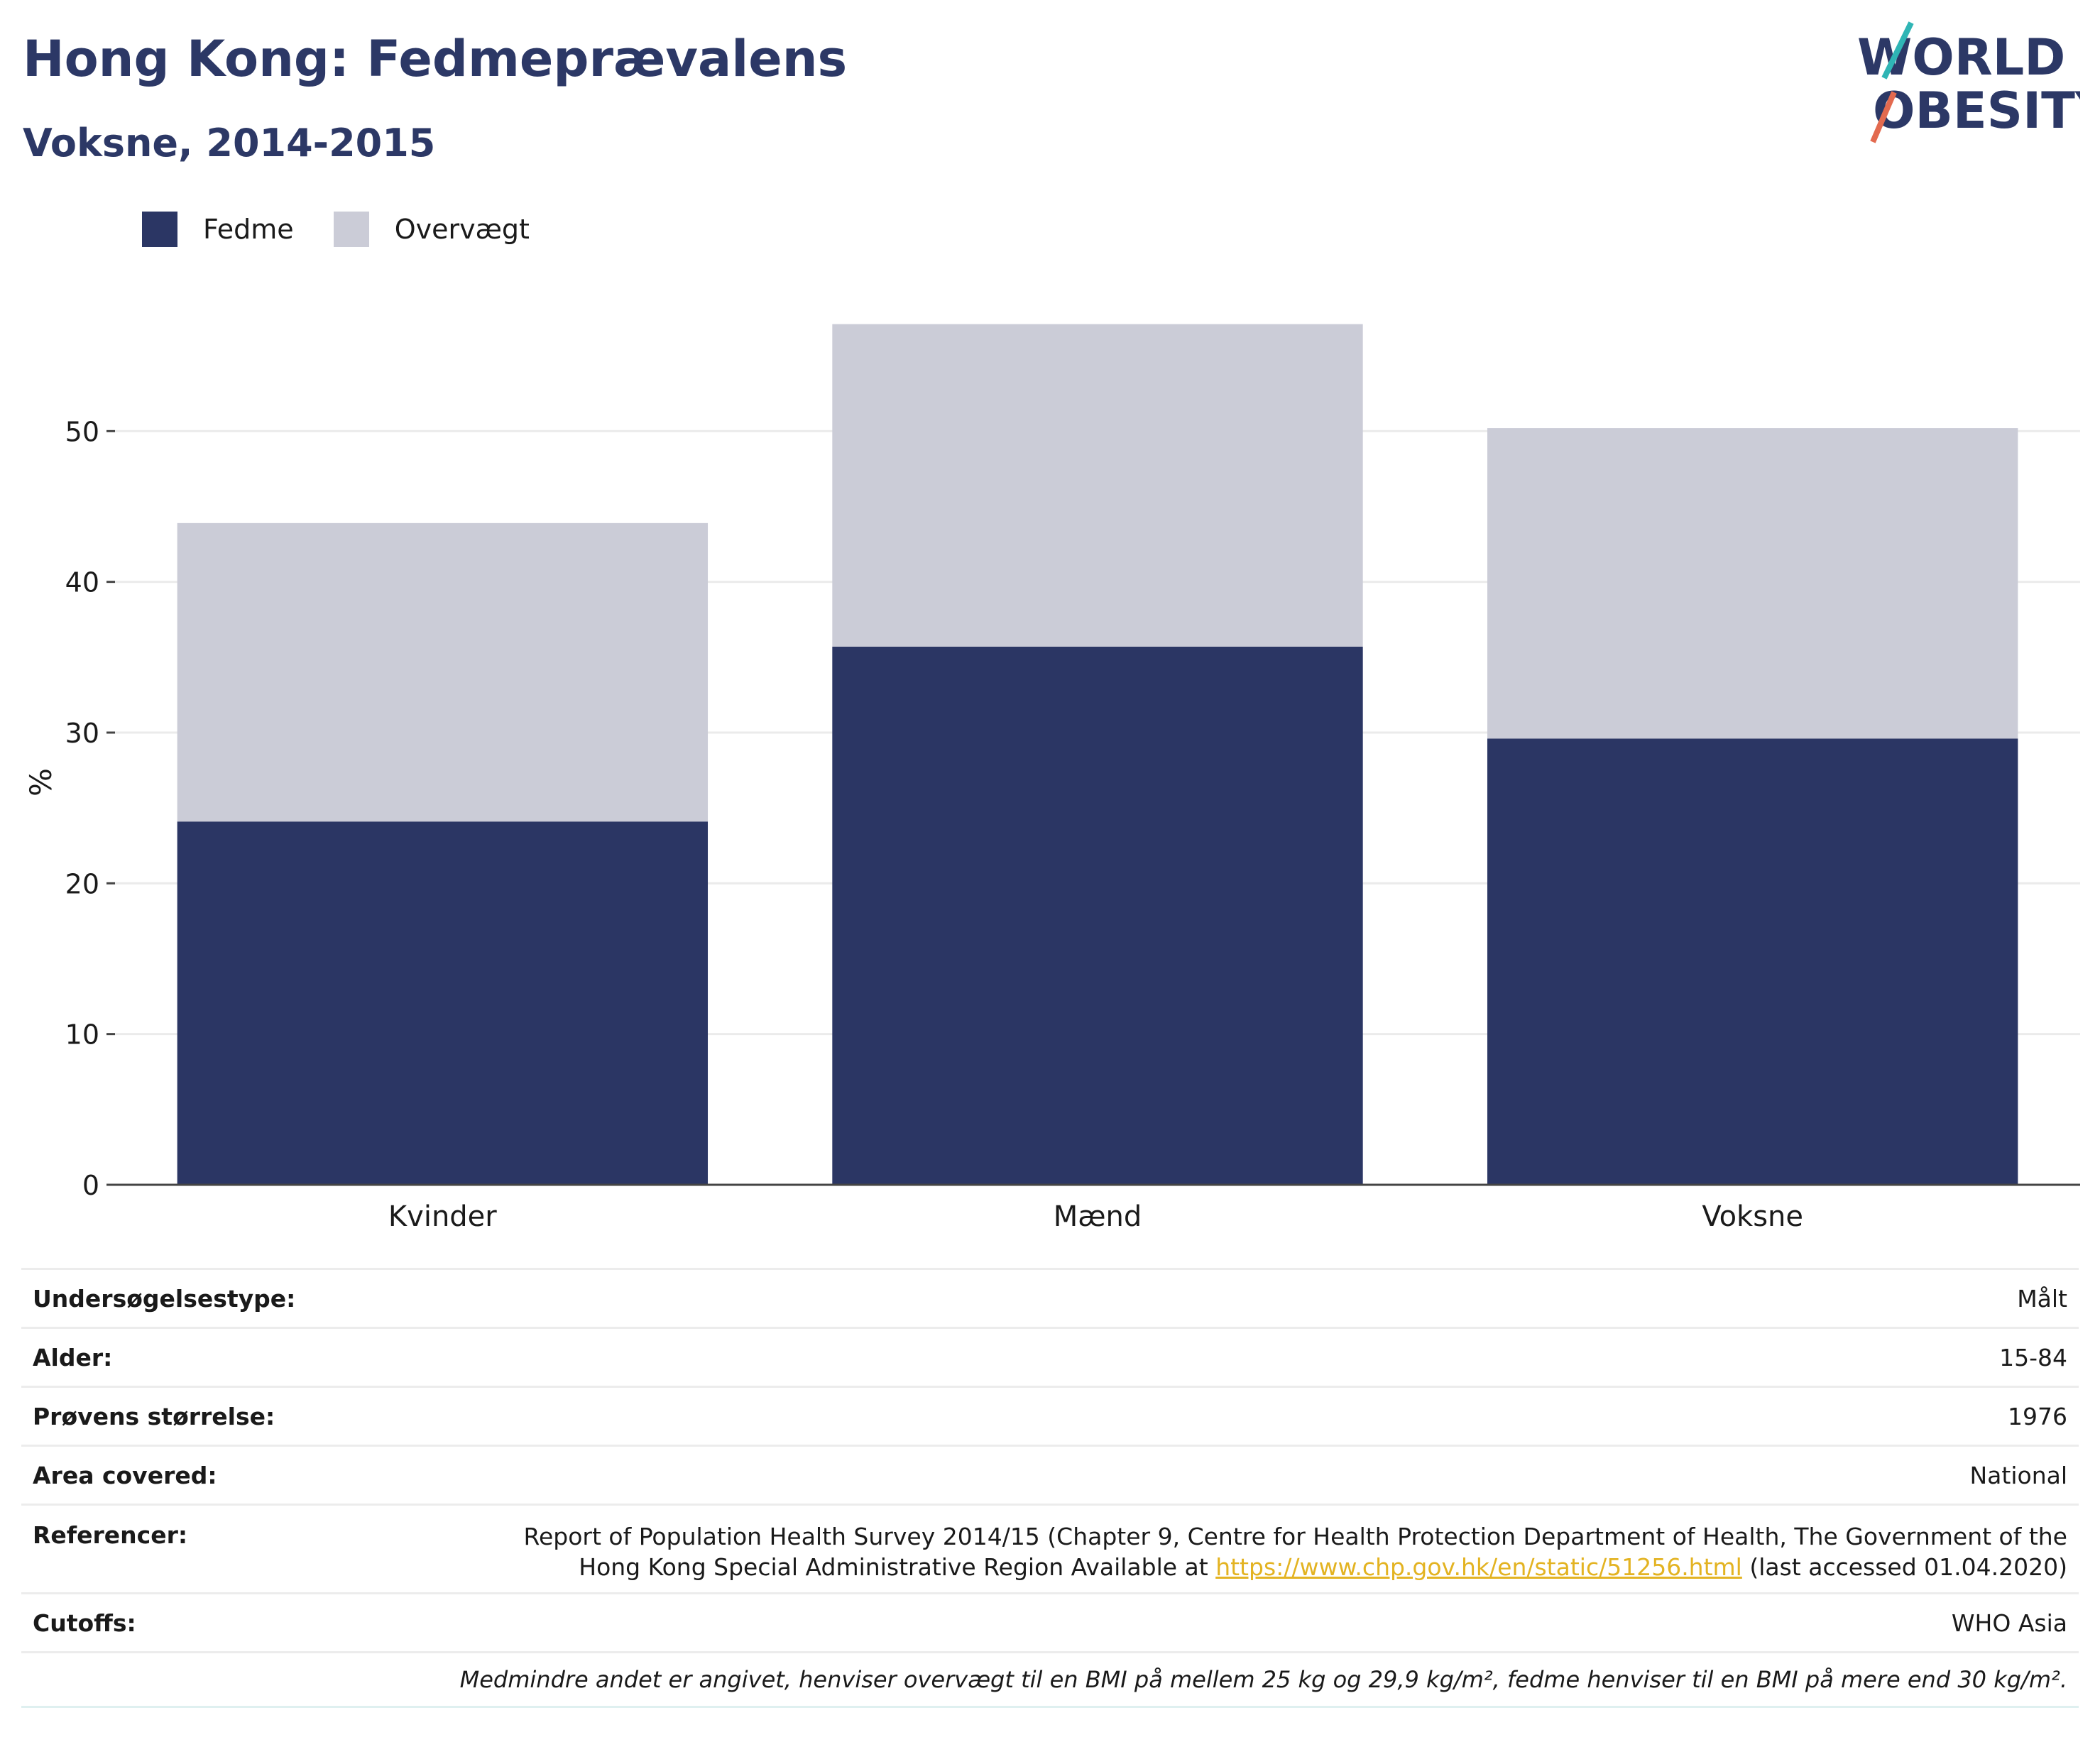 The height and width of the screenshot is (1747, 2100). I want to click on info-label: Area covered:, so click(125, 1475).